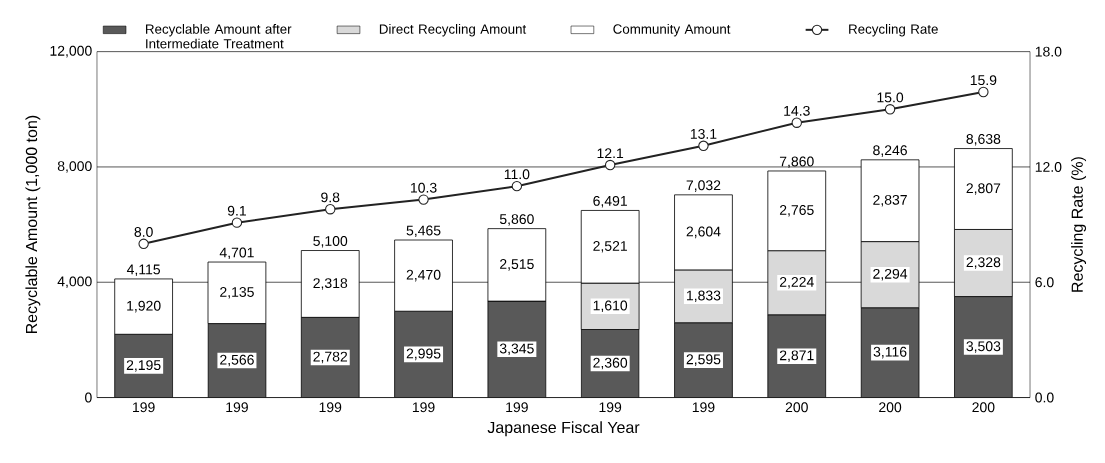  Describe the element at coordinates (797, 111) in the screenshot. I see `data-label: 14.3` at that location.